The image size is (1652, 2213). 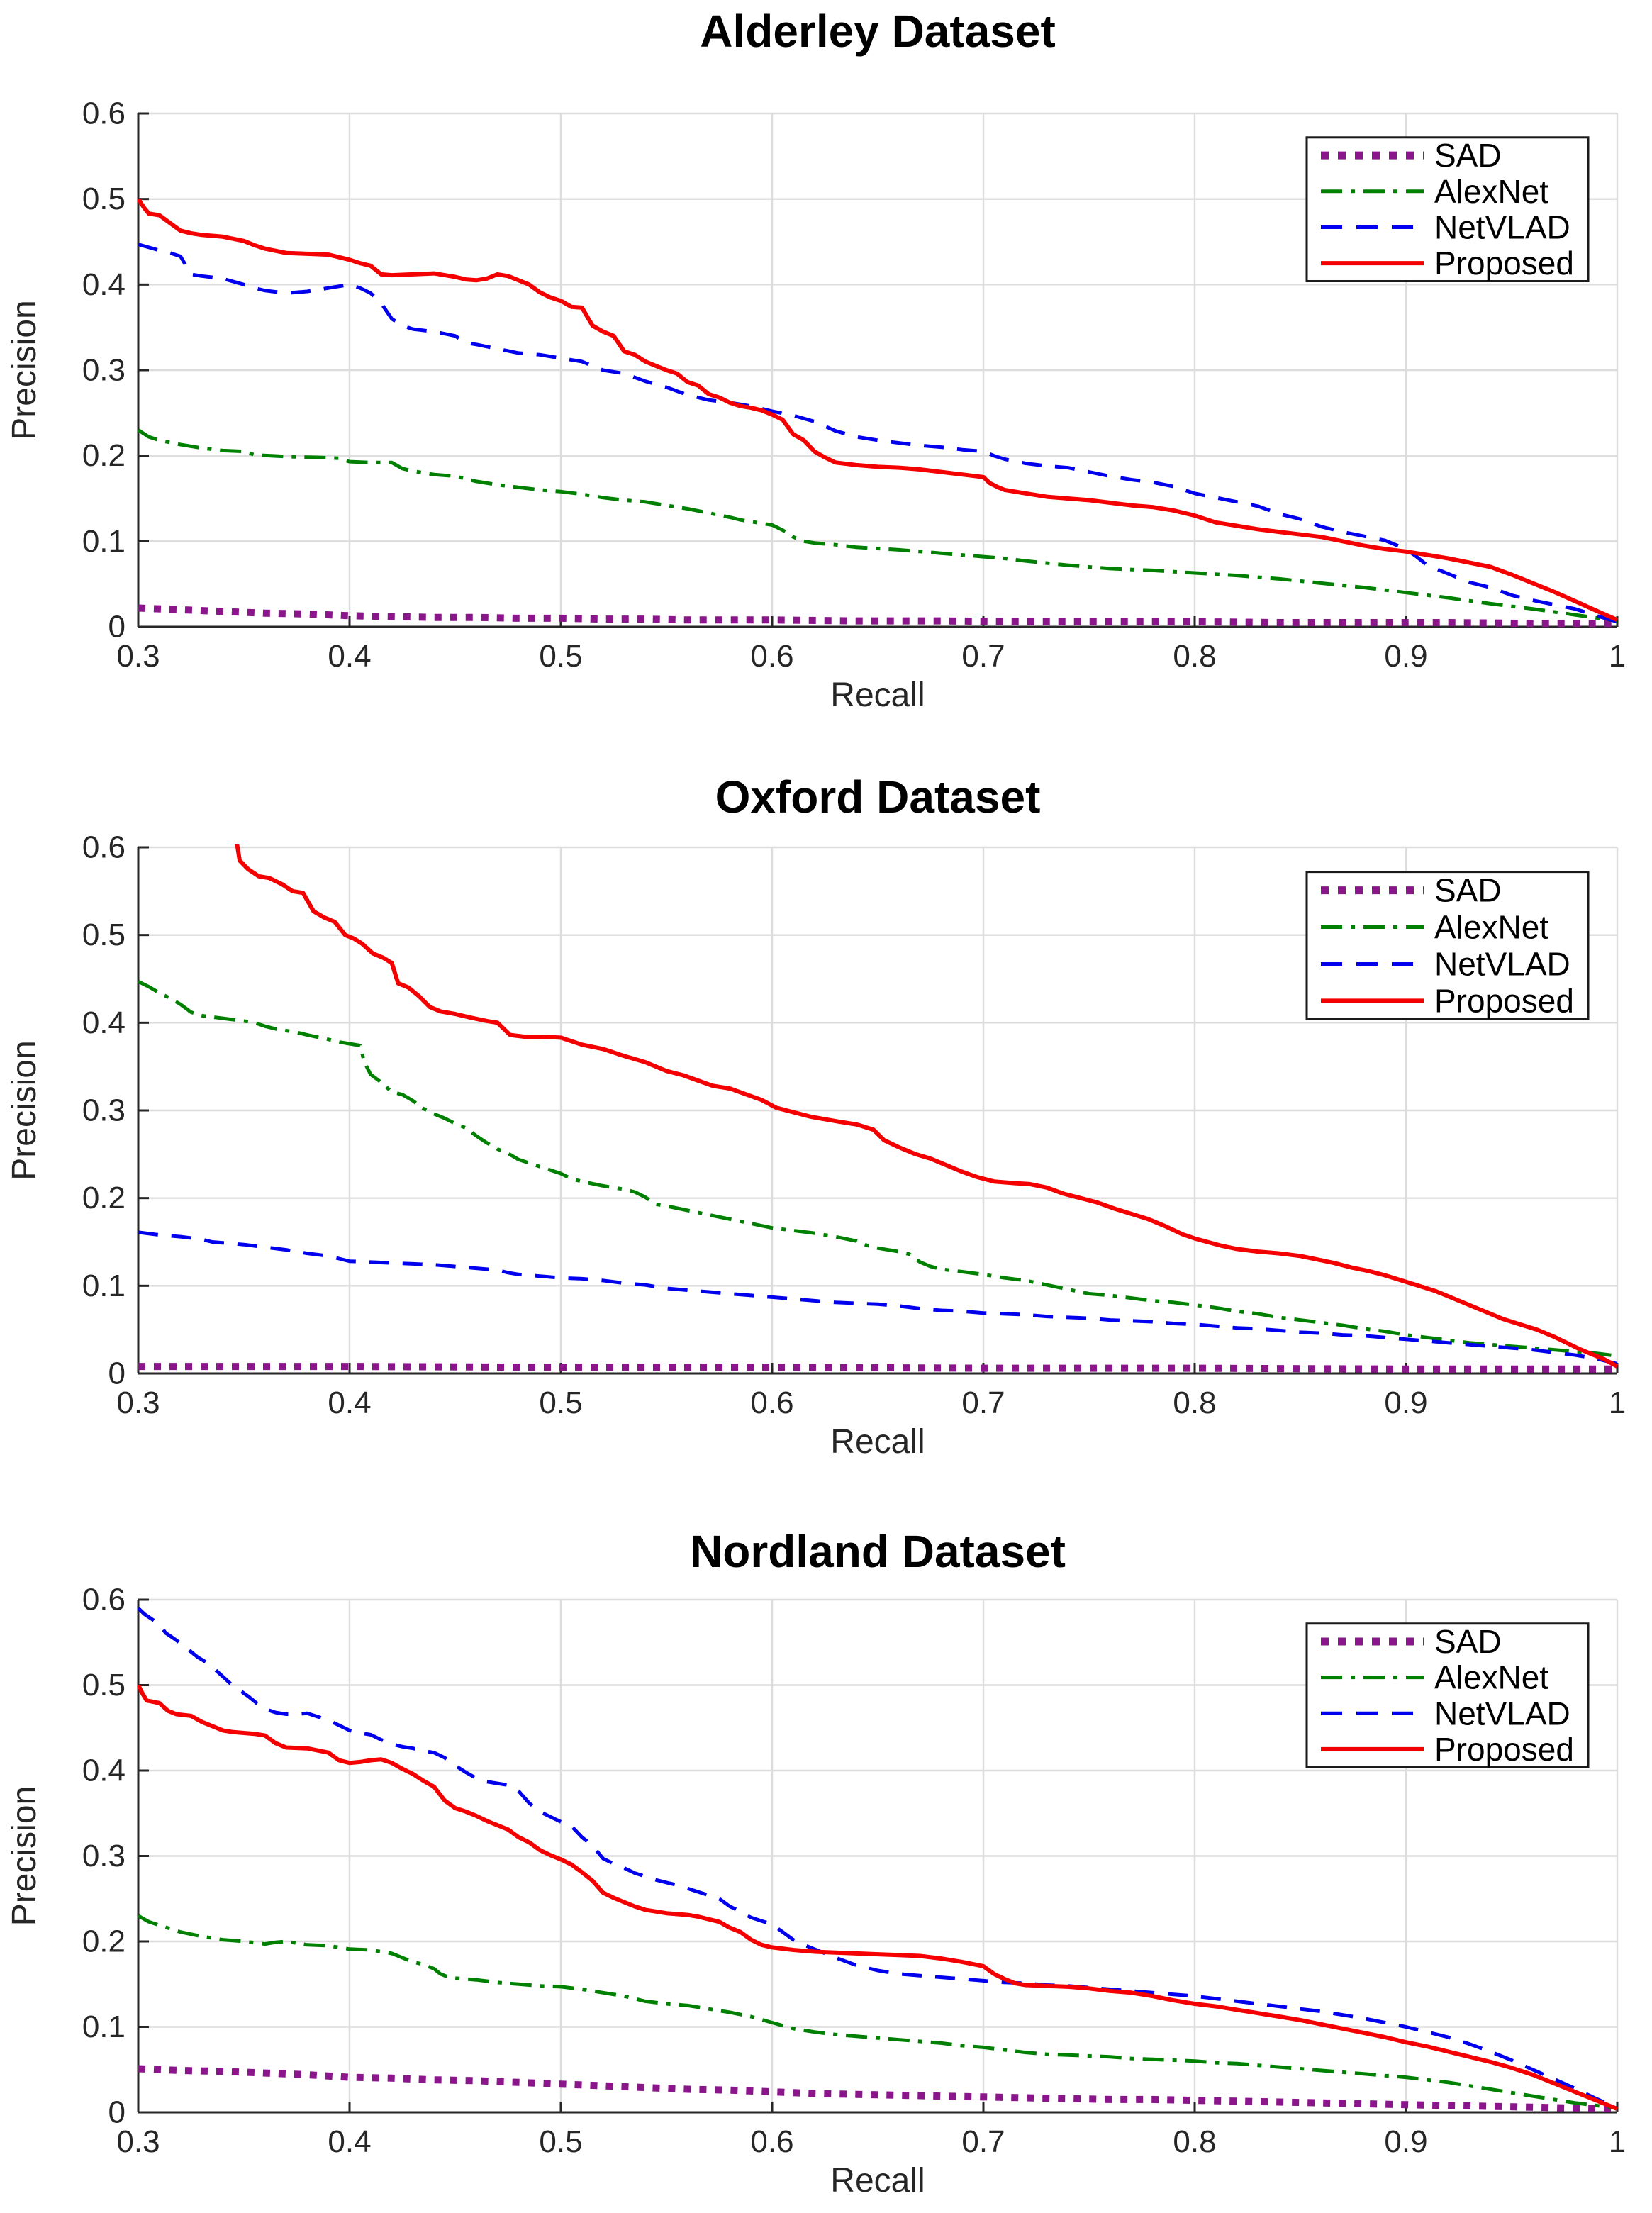 What do you see at coordinates (878, 1551) in the screenshot?
I see `chart-title-nordland: Nordland Dataset` at bounding box center [878, 1551].